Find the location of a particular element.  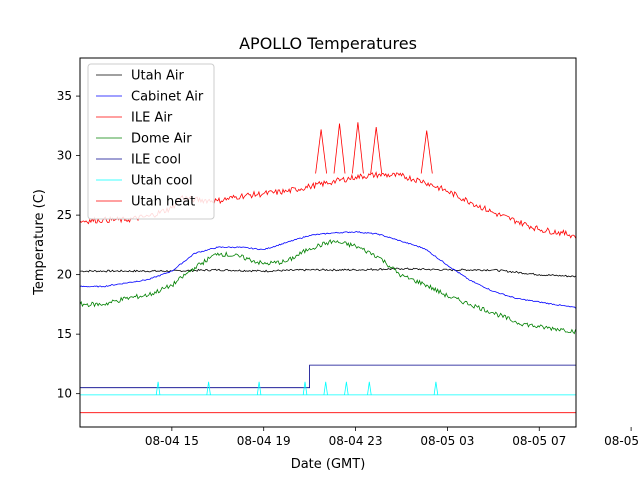

series-line-ile-air is located at coordinates (328, 205).